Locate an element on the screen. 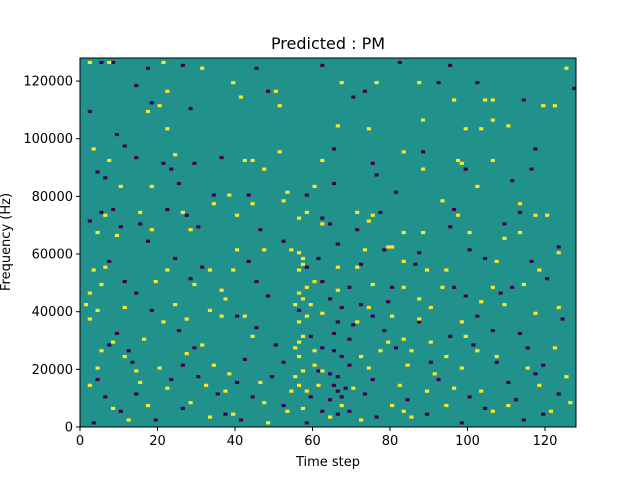 The height and width of the screenshot is (480, 640). x-tick-label: 20 is located at coordinates (157, 441).